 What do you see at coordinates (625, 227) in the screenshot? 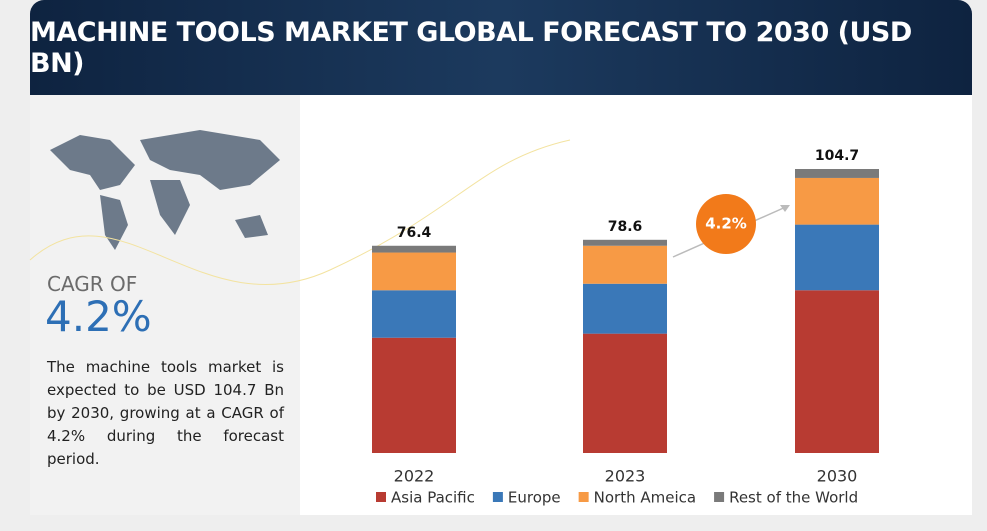
I see `total-label: 78.6` at bounding box center [625, 227].